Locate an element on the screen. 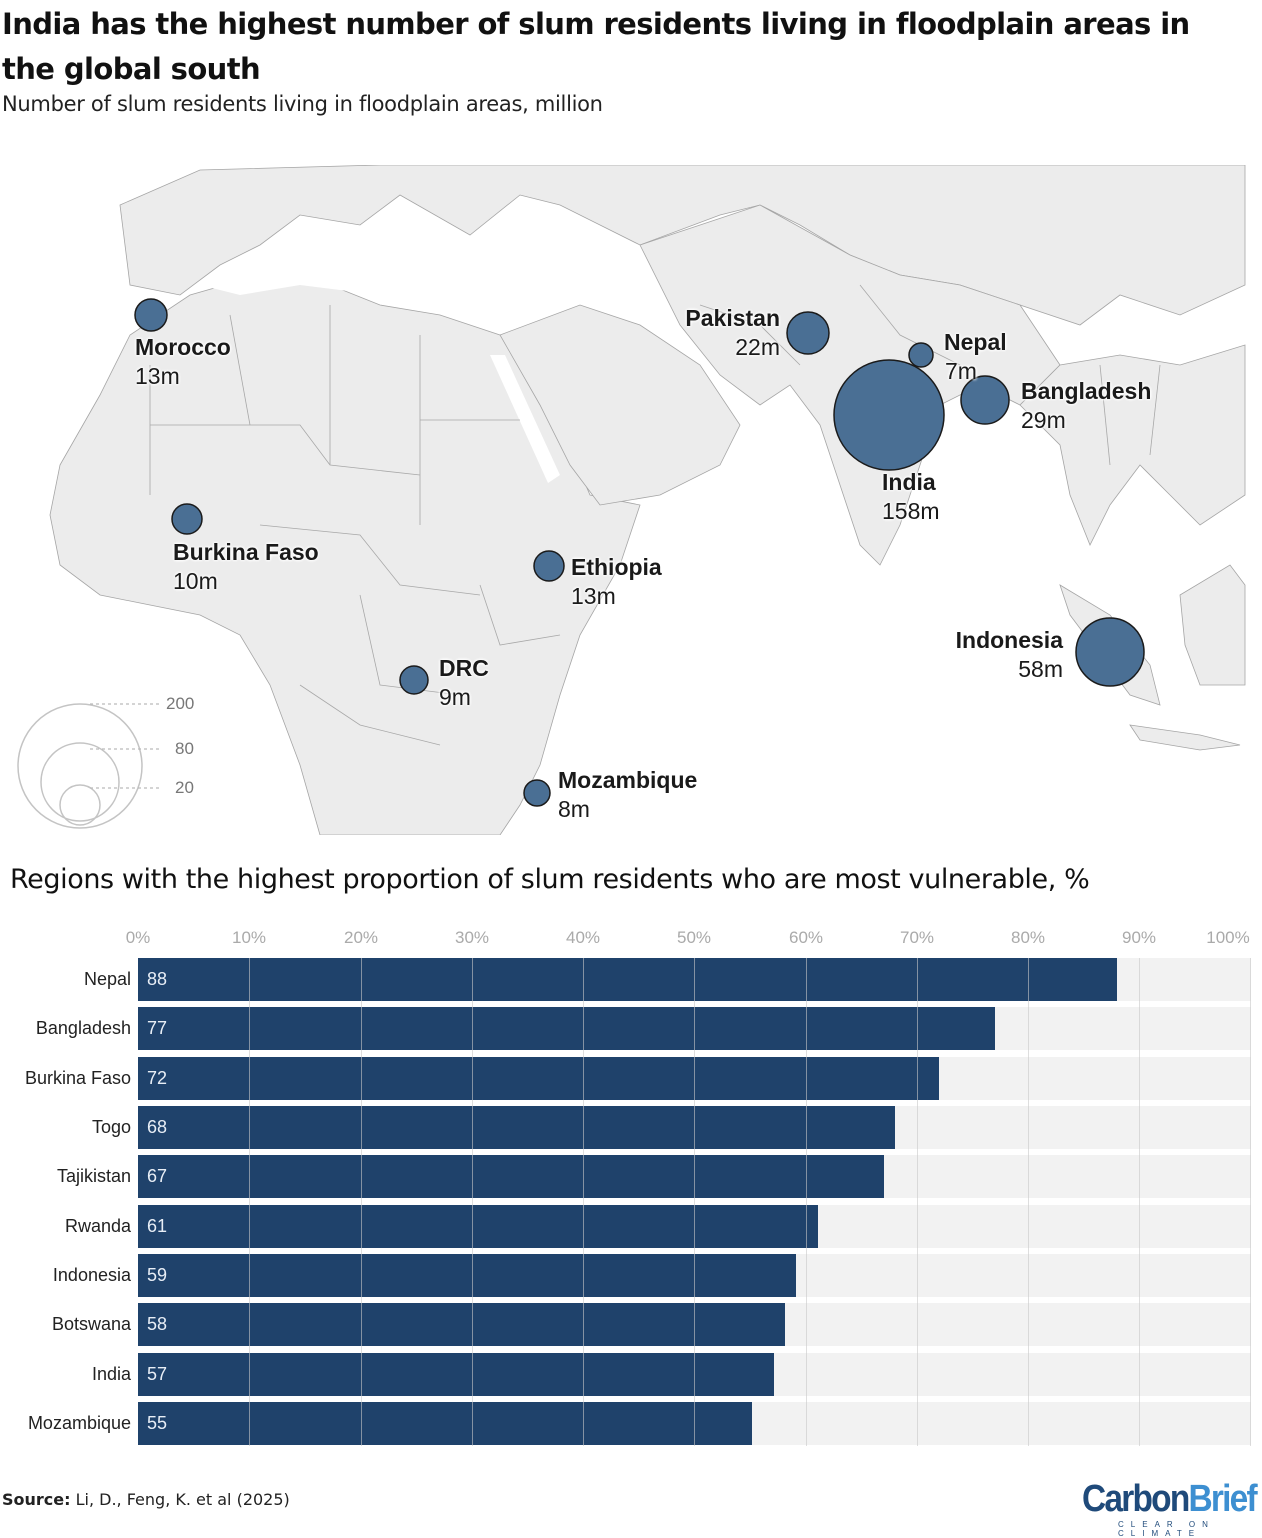 This screenshot has height=1538, width=1262. x-tick: 50% is located at coordinates (694, 937).